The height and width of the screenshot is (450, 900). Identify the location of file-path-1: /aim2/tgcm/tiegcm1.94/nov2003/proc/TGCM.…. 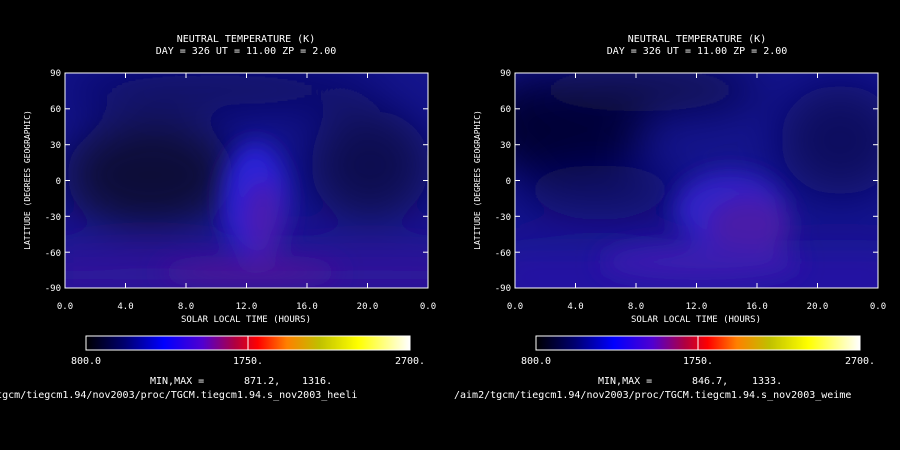
(178, 395).